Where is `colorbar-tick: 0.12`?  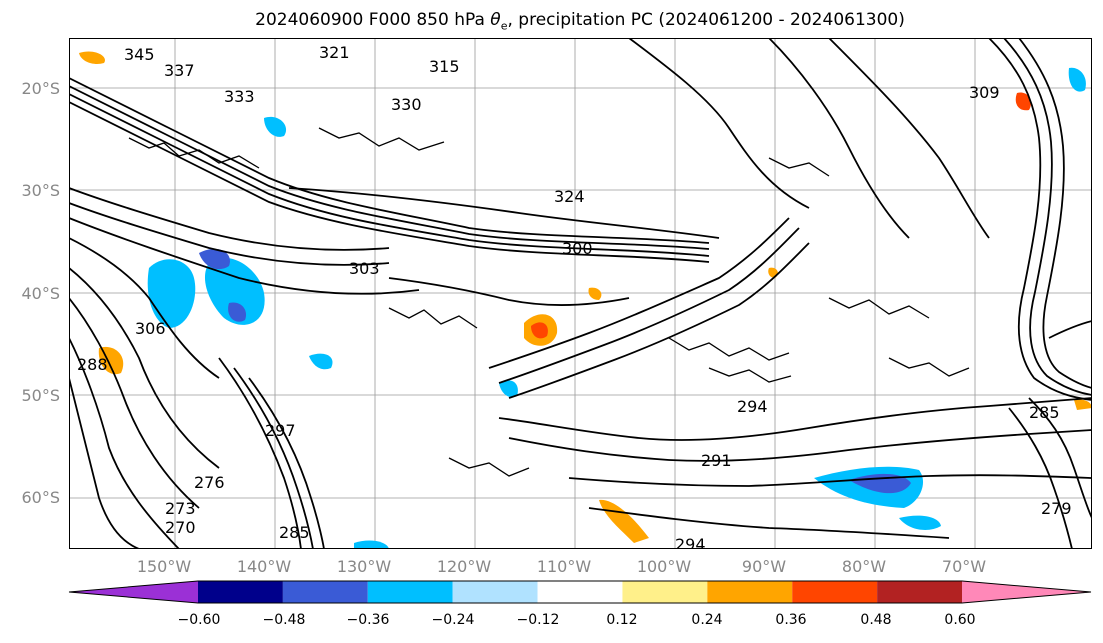
colorbar-tick: 0.12 is located at coordinates (622, 620).